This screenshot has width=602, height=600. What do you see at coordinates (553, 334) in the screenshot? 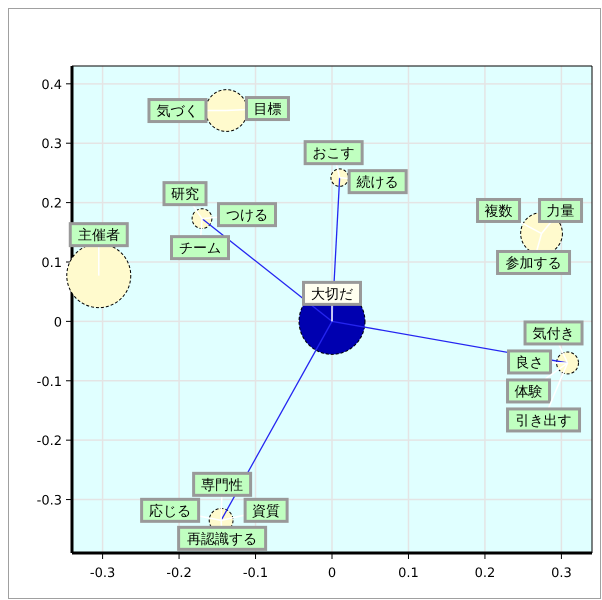
I see `annotation: 気付き` at bounding box center [553, 334].